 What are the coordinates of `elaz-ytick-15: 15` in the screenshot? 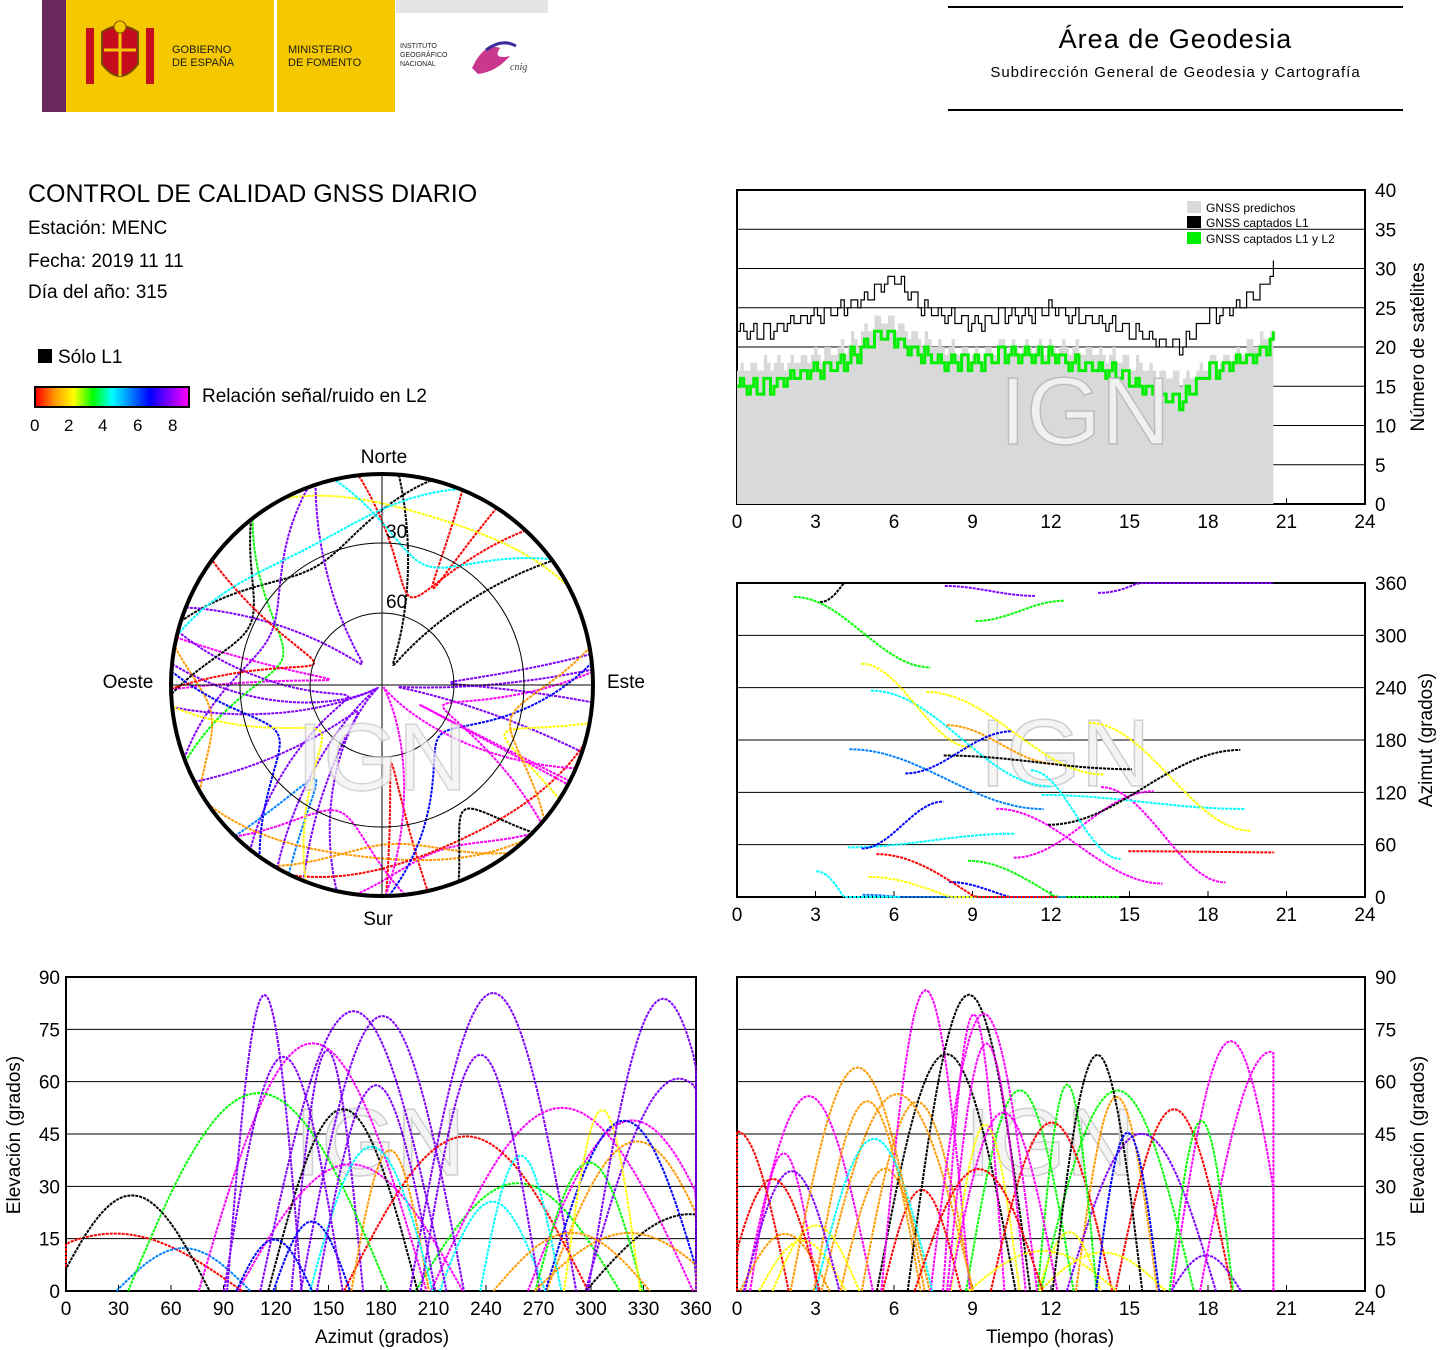 It's located at (49, 1240).